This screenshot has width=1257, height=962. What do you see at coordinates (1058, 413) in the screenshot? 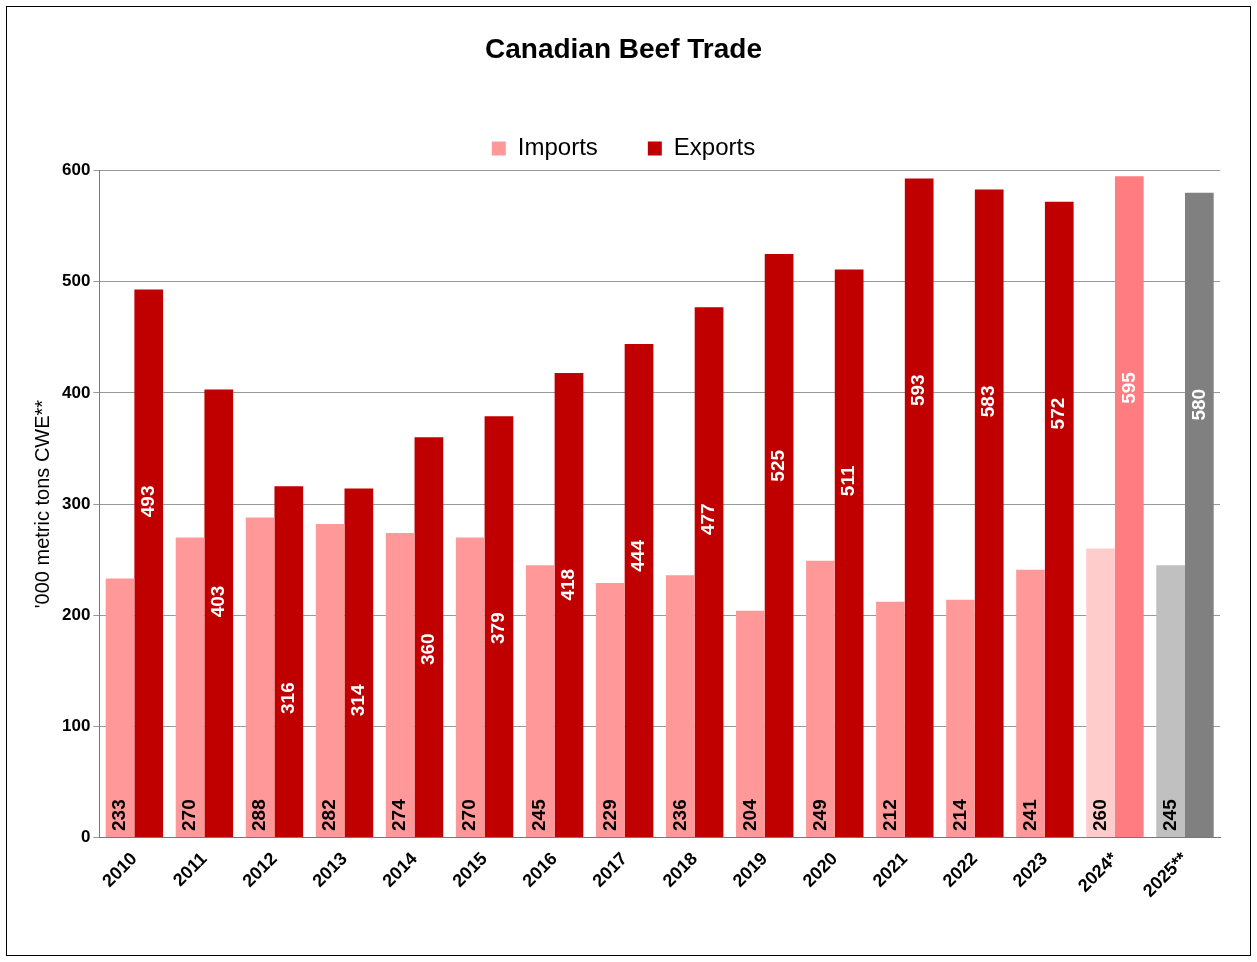
I see `data-label: 572` at bounding box center [1058, 413].